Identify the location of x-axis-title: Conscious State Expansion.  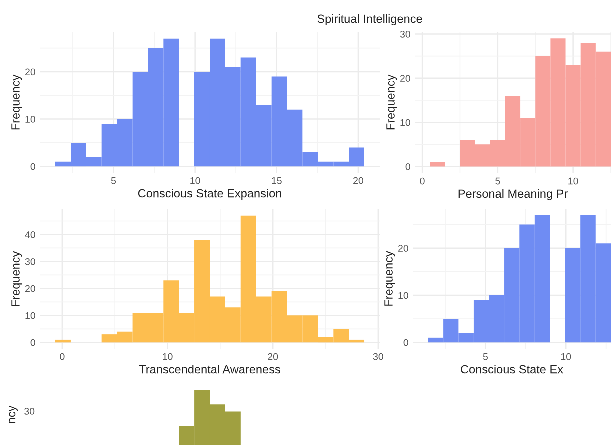
(210, 194).